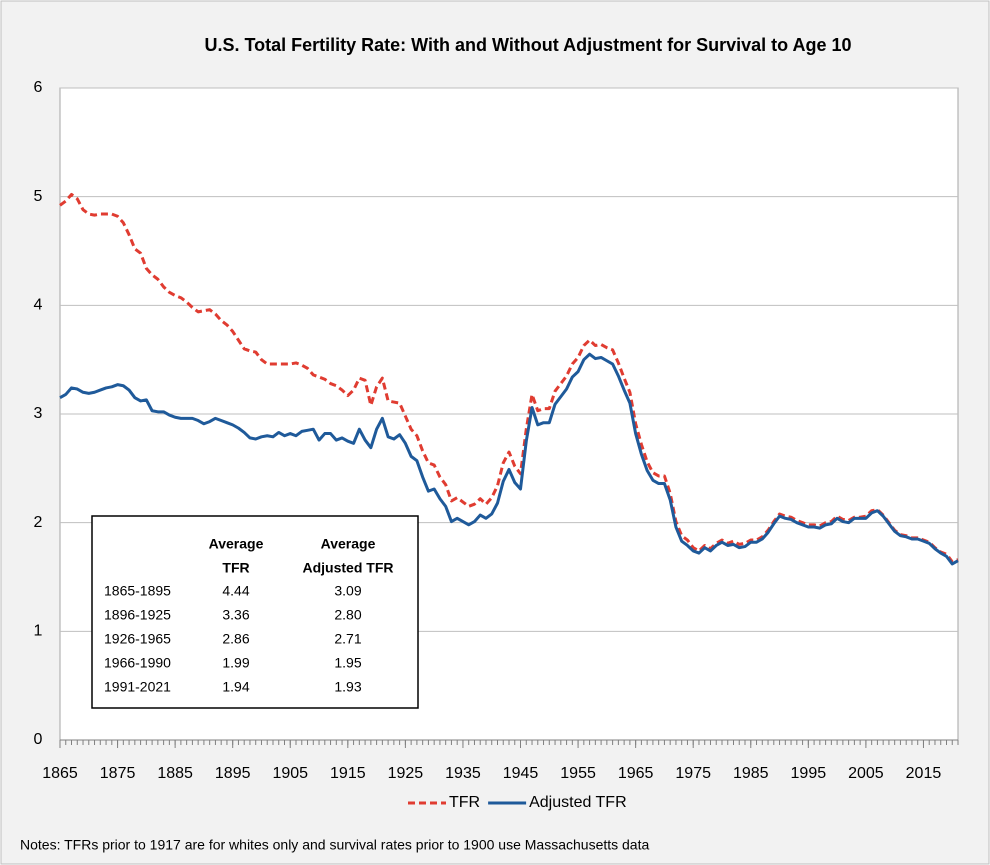 This screenshot has height=865, width=990. What do you see at coordinates (578, 773) in the screenshot?
I see `x-tick-label: 1955` at bounding box center [578, 773].